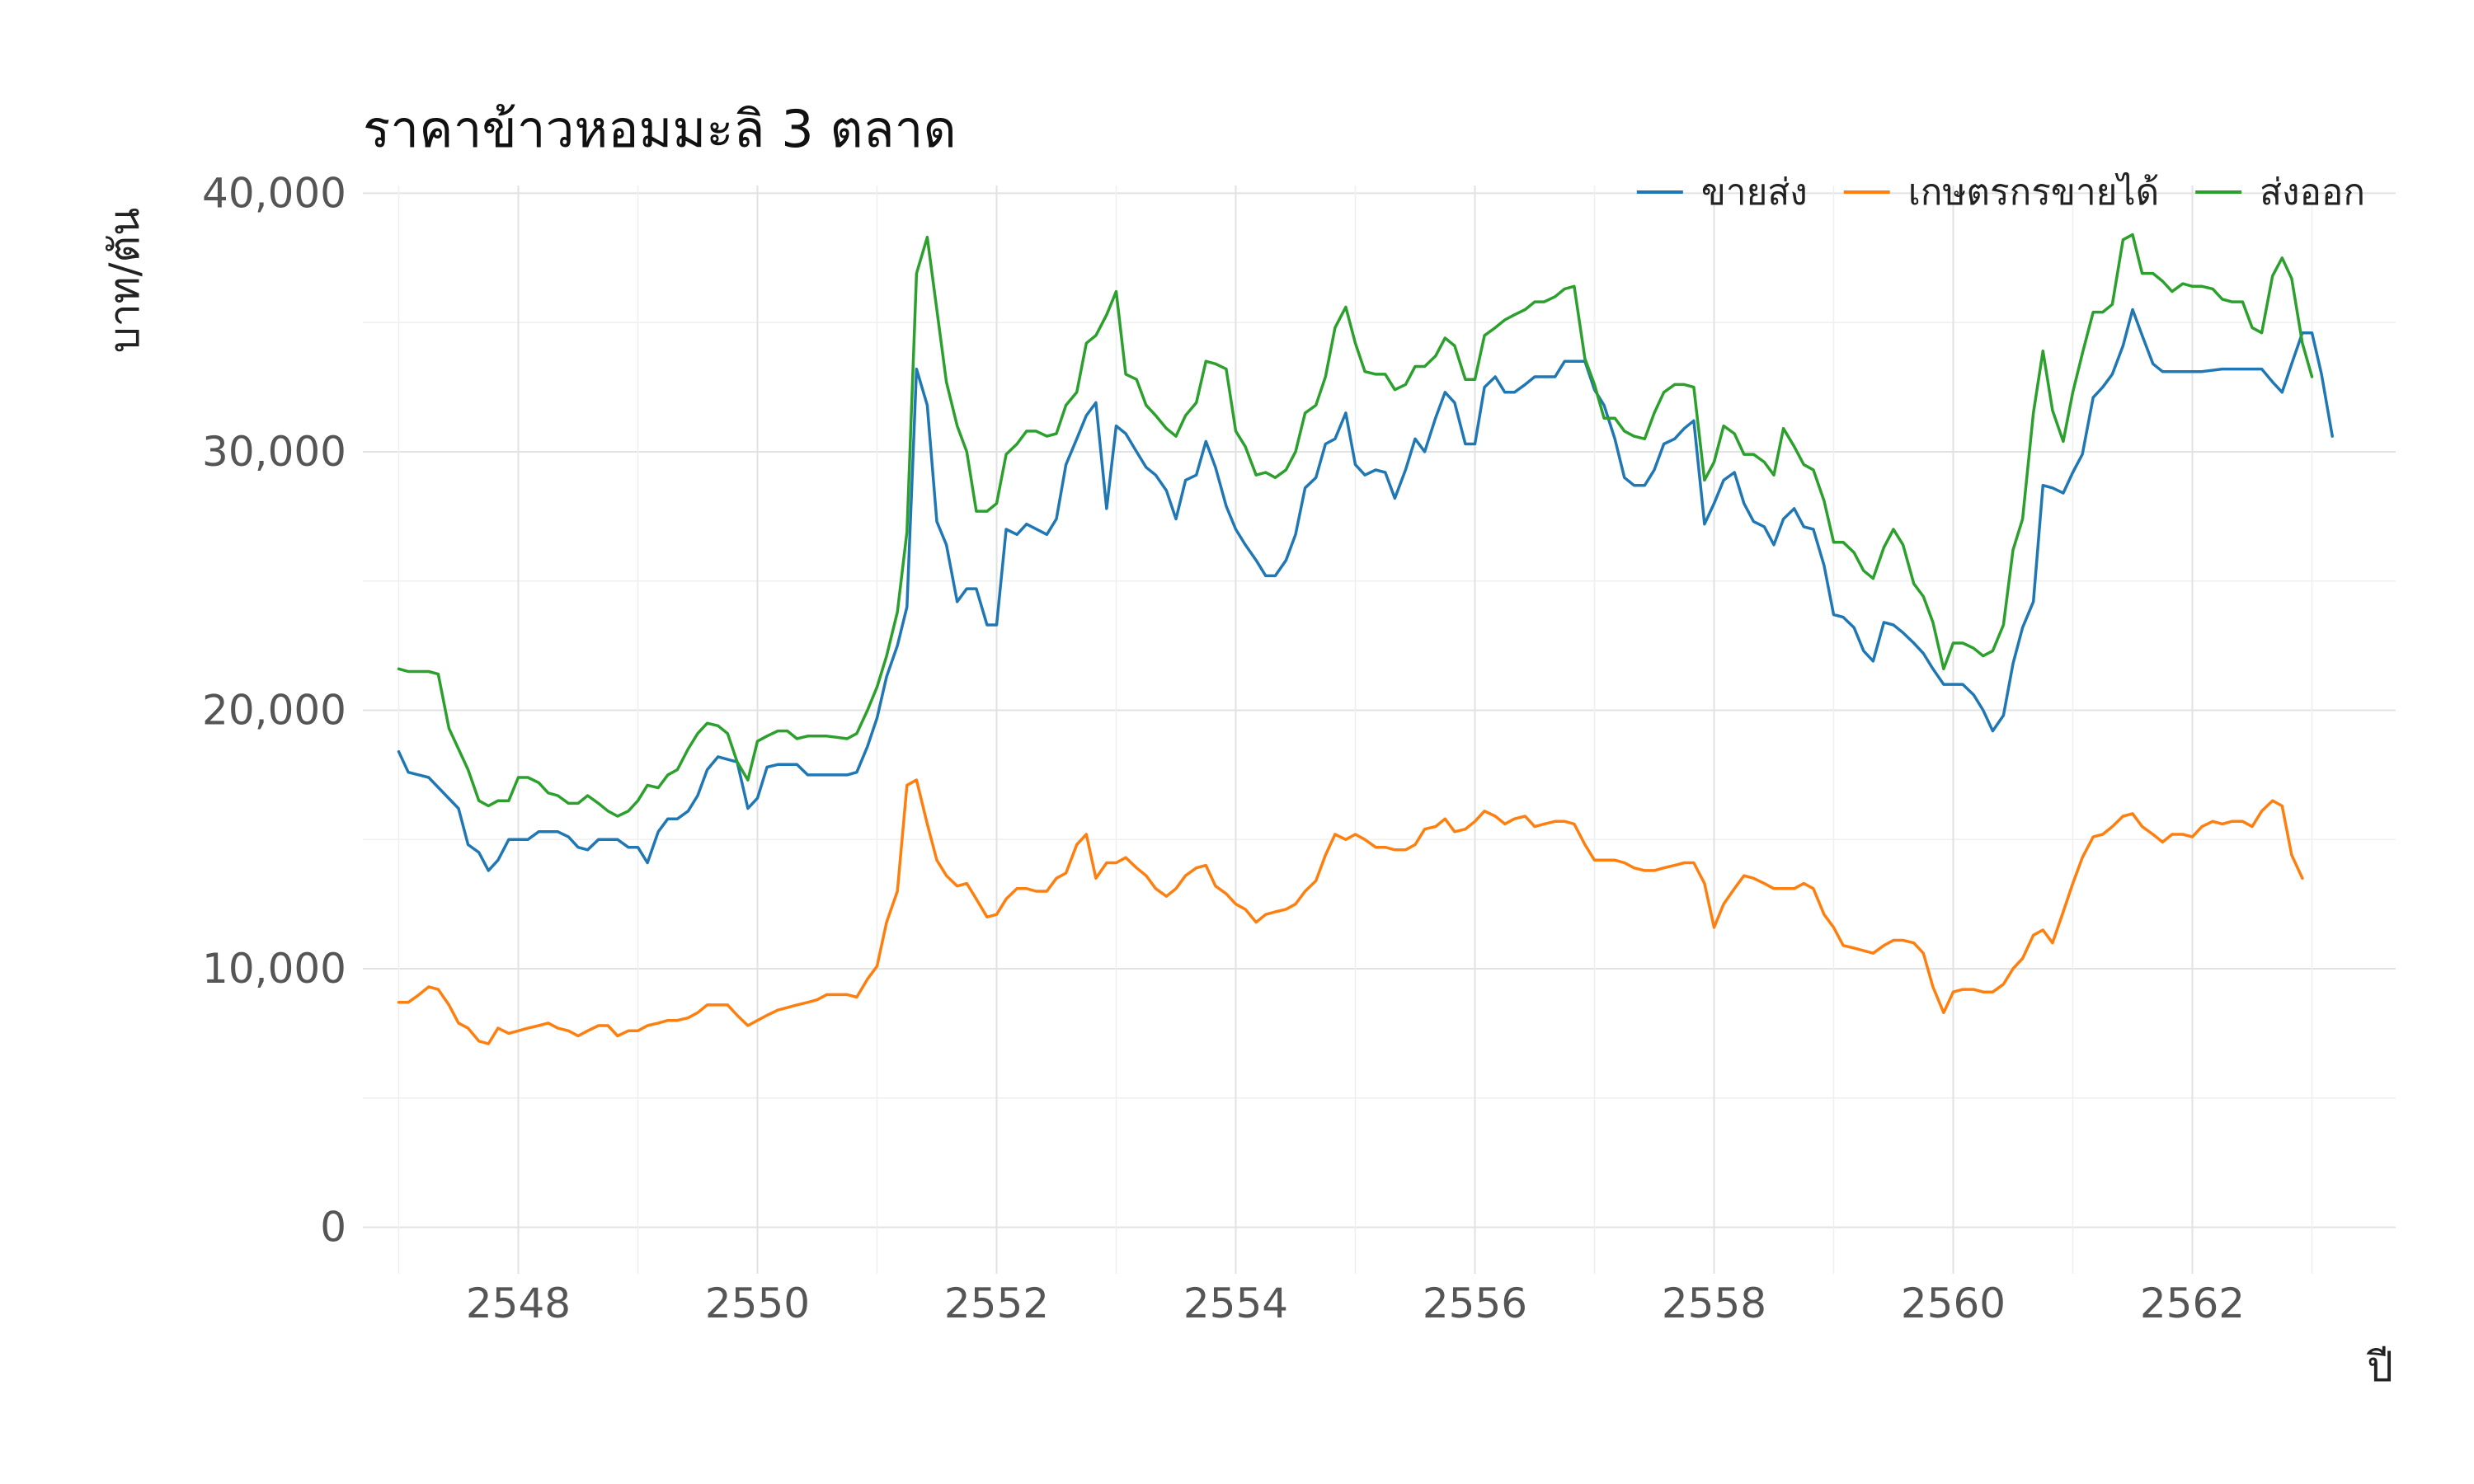 The image size is (2474, 1484). What do you see at coordinates (1355, 1303) in the screenshot?
I see `x-axis-ticks: 2548 2550 2552 2554 2556 2558 2560 2562` at bounding box center [1355, 1303].